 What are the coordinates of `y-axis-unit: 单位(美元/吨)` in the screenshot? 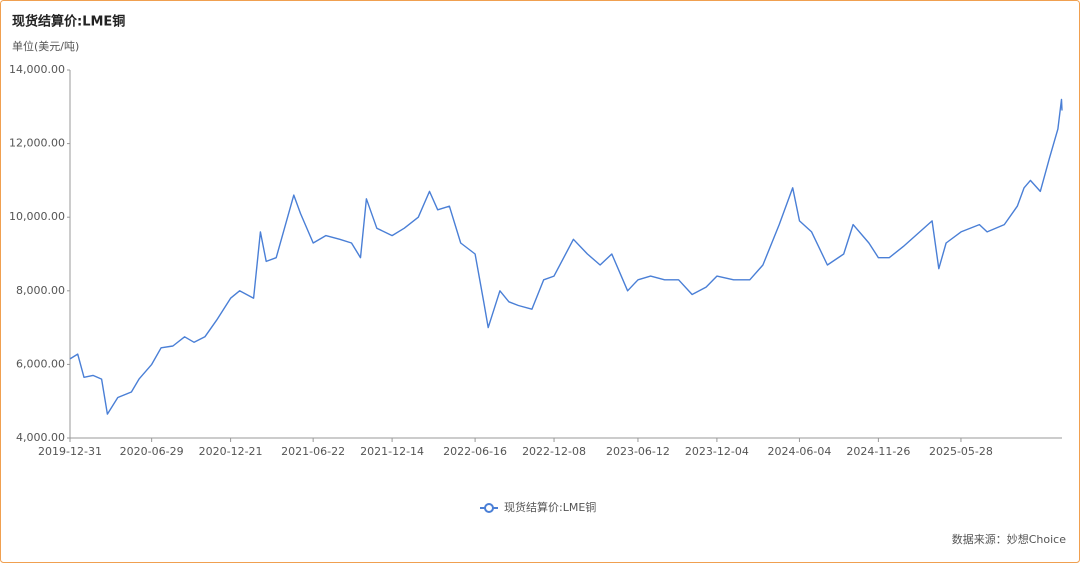 It's located at (45, 46).